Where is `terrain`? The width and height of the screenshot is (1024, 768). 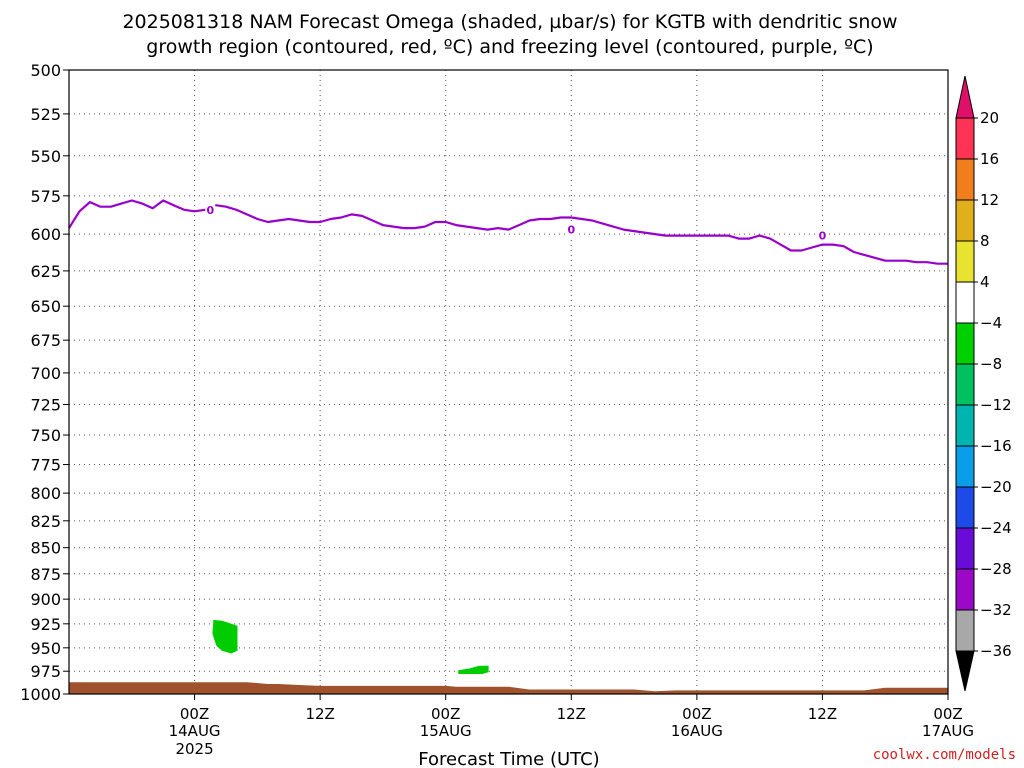
terrain is located at coordinates (508, 688).